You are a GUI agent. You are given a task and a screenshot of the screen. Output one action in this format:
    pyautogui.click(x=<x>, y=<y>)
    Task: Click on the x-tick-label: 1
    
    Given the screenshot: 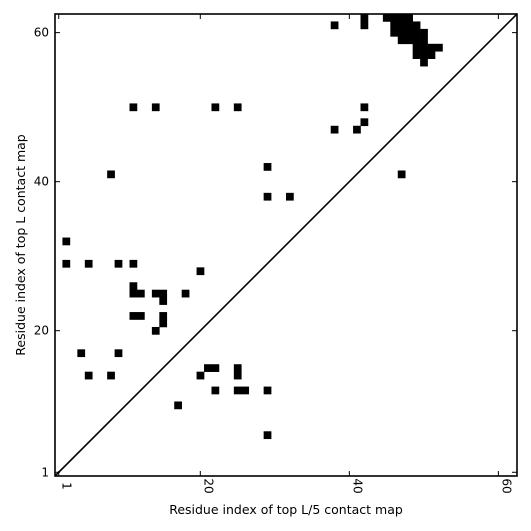 What is the action you would take?
    pyautogui.click(x=67, y=486)
    